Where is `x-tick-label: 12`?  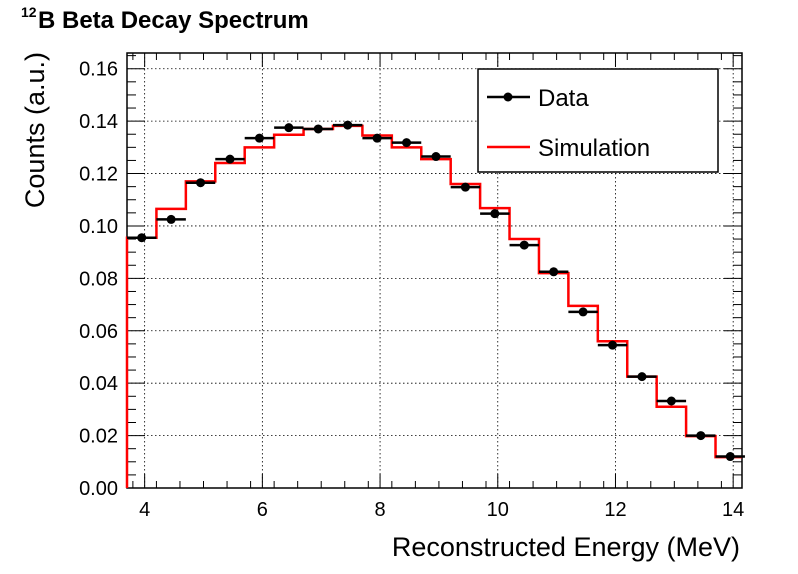
x-tick-label: 12 is located at coordinates (615, 510).